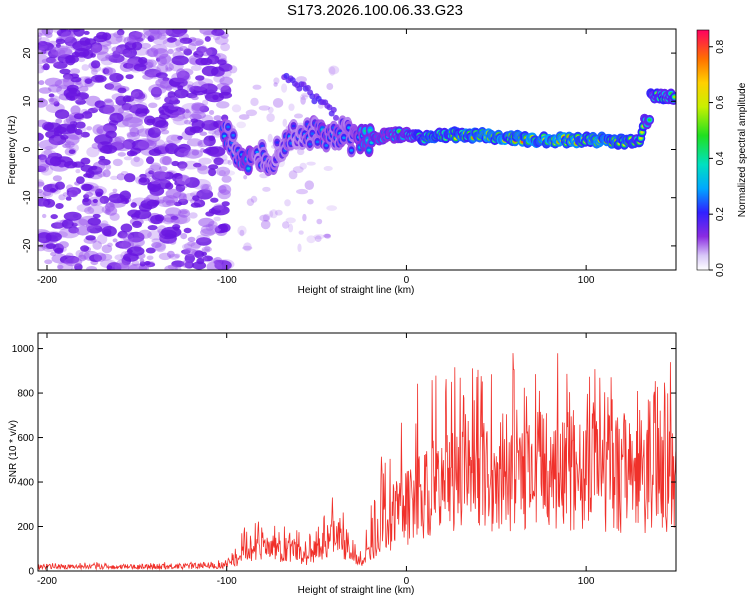  Describe the element at coordinates (12, 150) in the screenshot. I see `spectrogram-y-label: Frequency (Hz)` at that location.